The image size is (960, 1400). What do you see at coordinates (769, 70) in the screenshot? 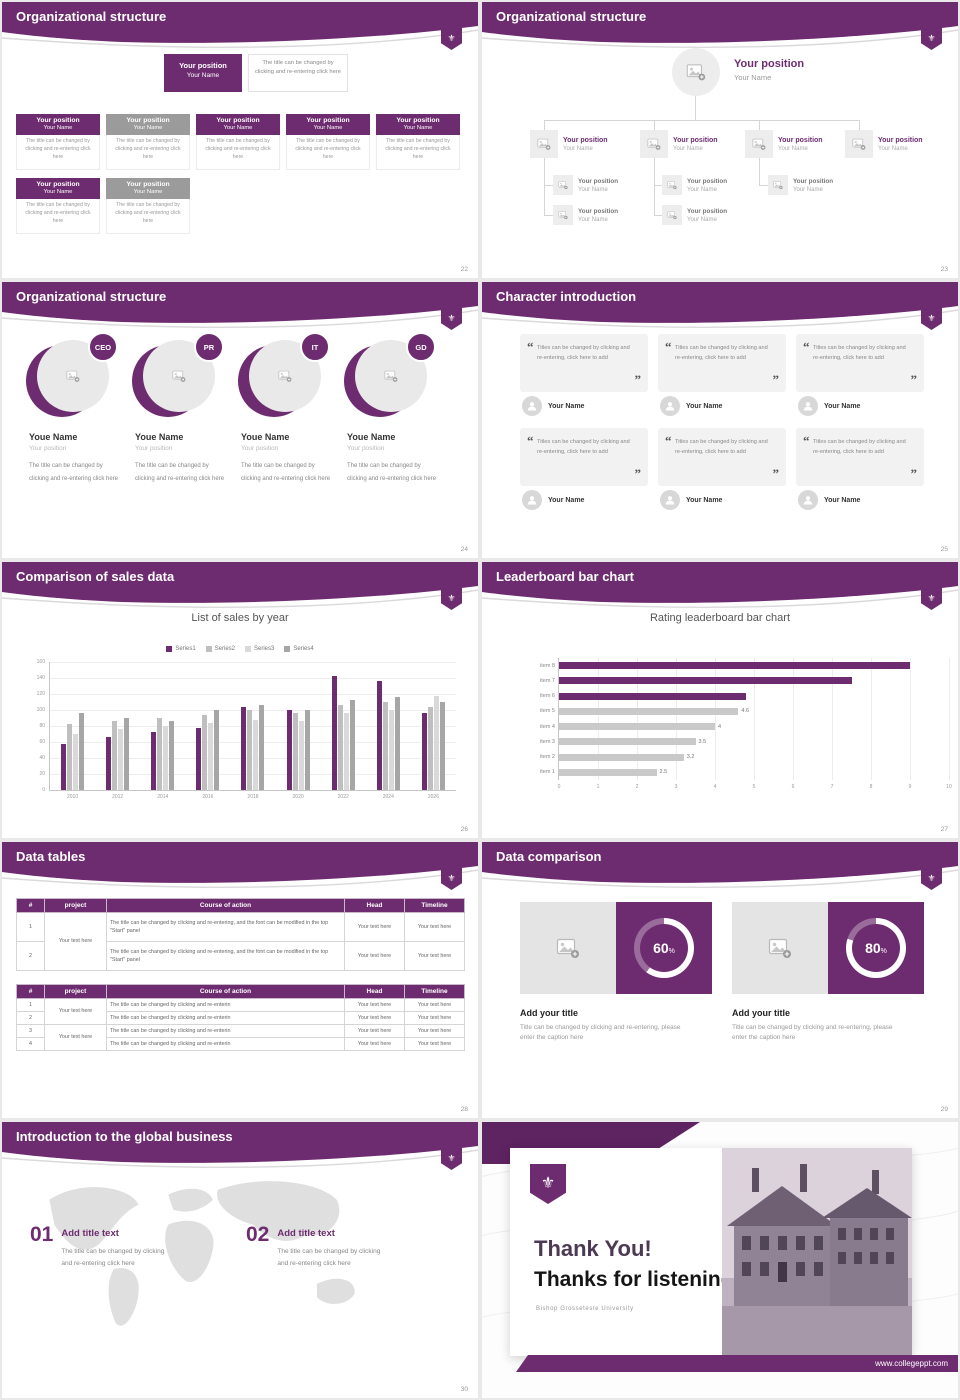
I see `org-root-node: Your position Your Name` at bounding box center [769, 70].